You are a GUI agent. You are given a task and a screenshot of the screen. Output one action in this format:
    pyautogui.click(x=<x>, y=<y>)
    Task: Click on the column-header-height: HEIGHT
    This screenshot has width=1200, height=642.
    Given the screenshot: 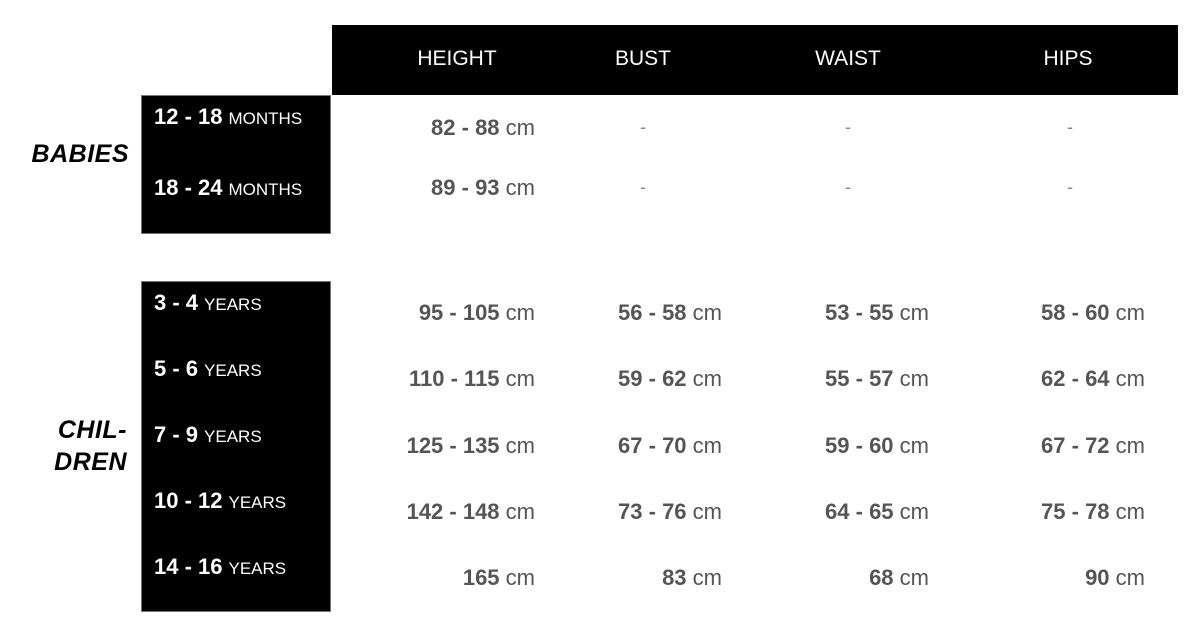 What is the action you would take?
    pyautogui.click(x=457, y=58)
    